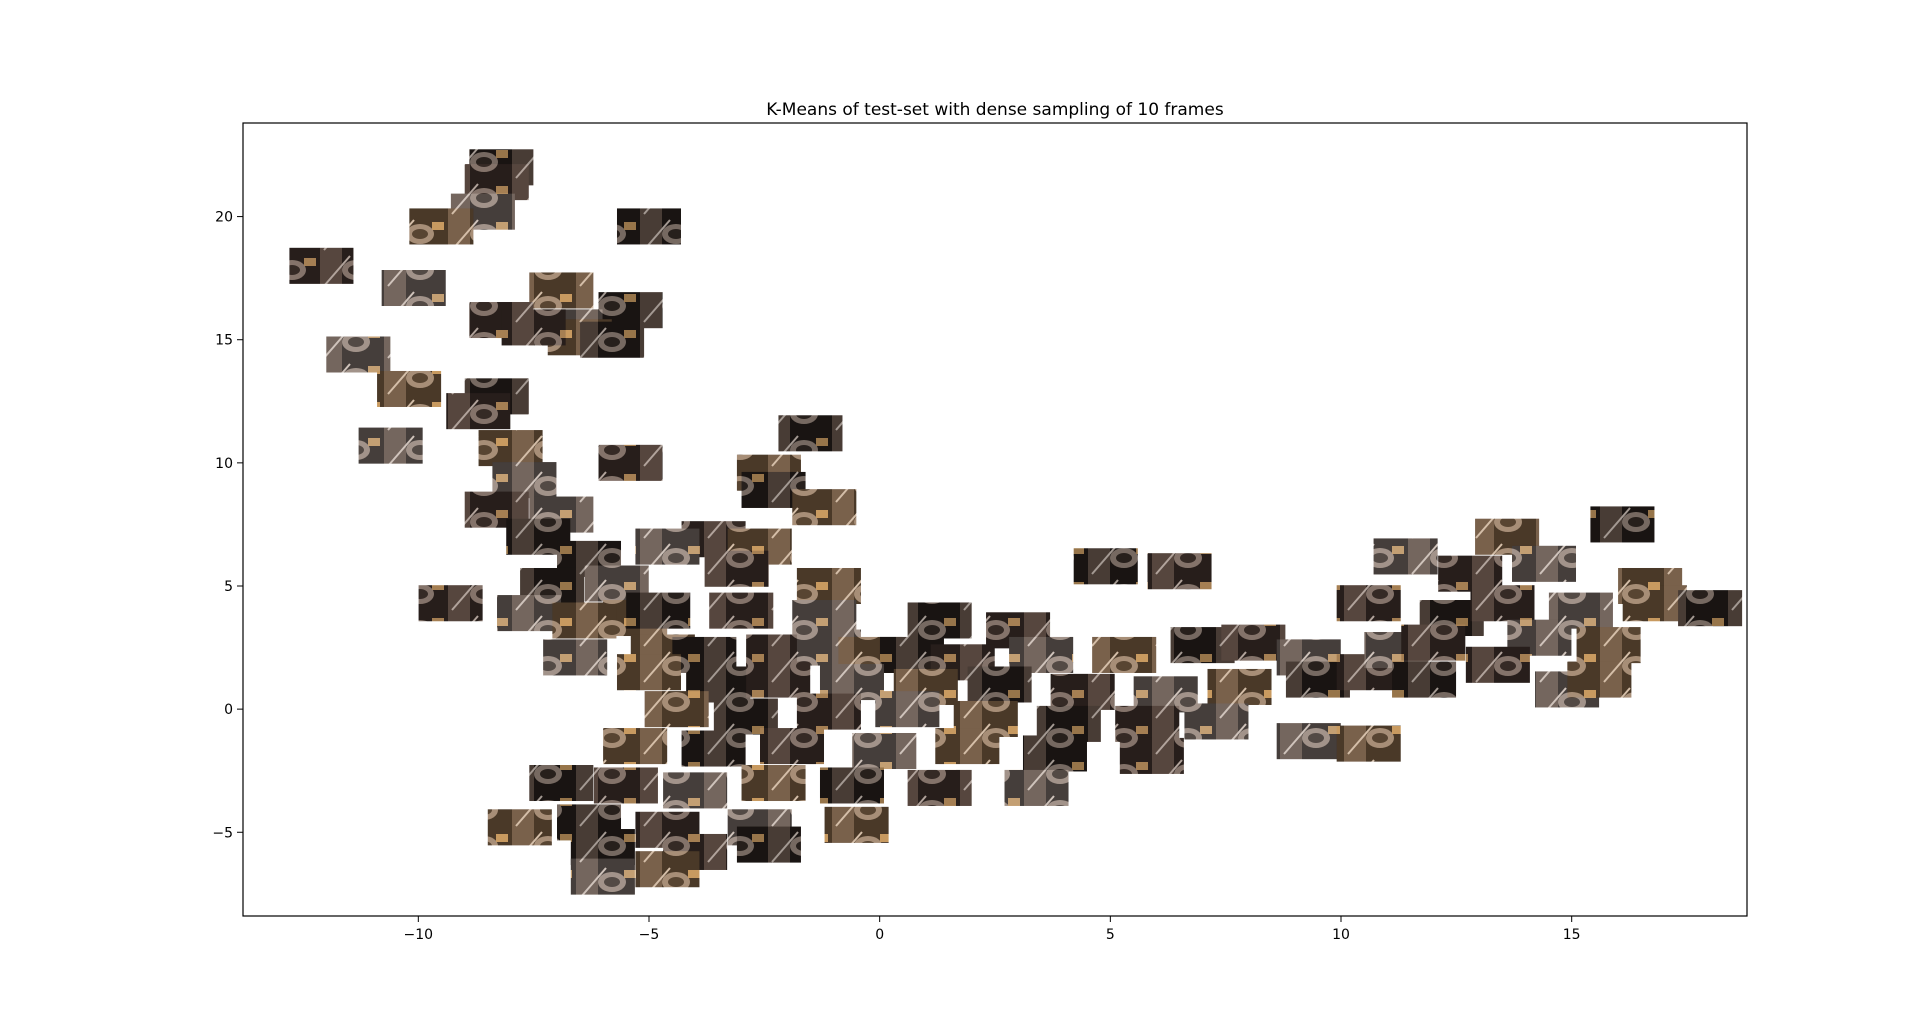  Describe the element at coordinates (224, 464) in the screenshot. I see `y-tick-label: 10` at that location.